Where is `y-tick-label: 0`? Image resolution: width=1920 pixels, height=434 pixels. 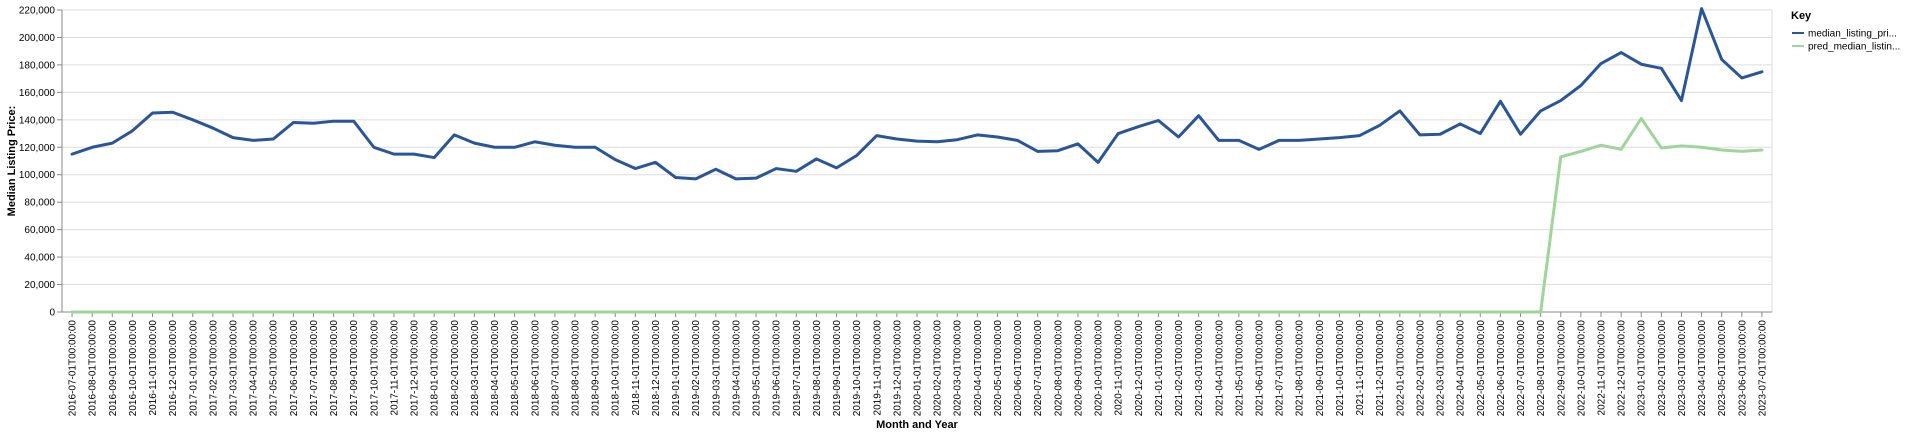
y-tick-label: 0 is located at coordinates (52, 313).